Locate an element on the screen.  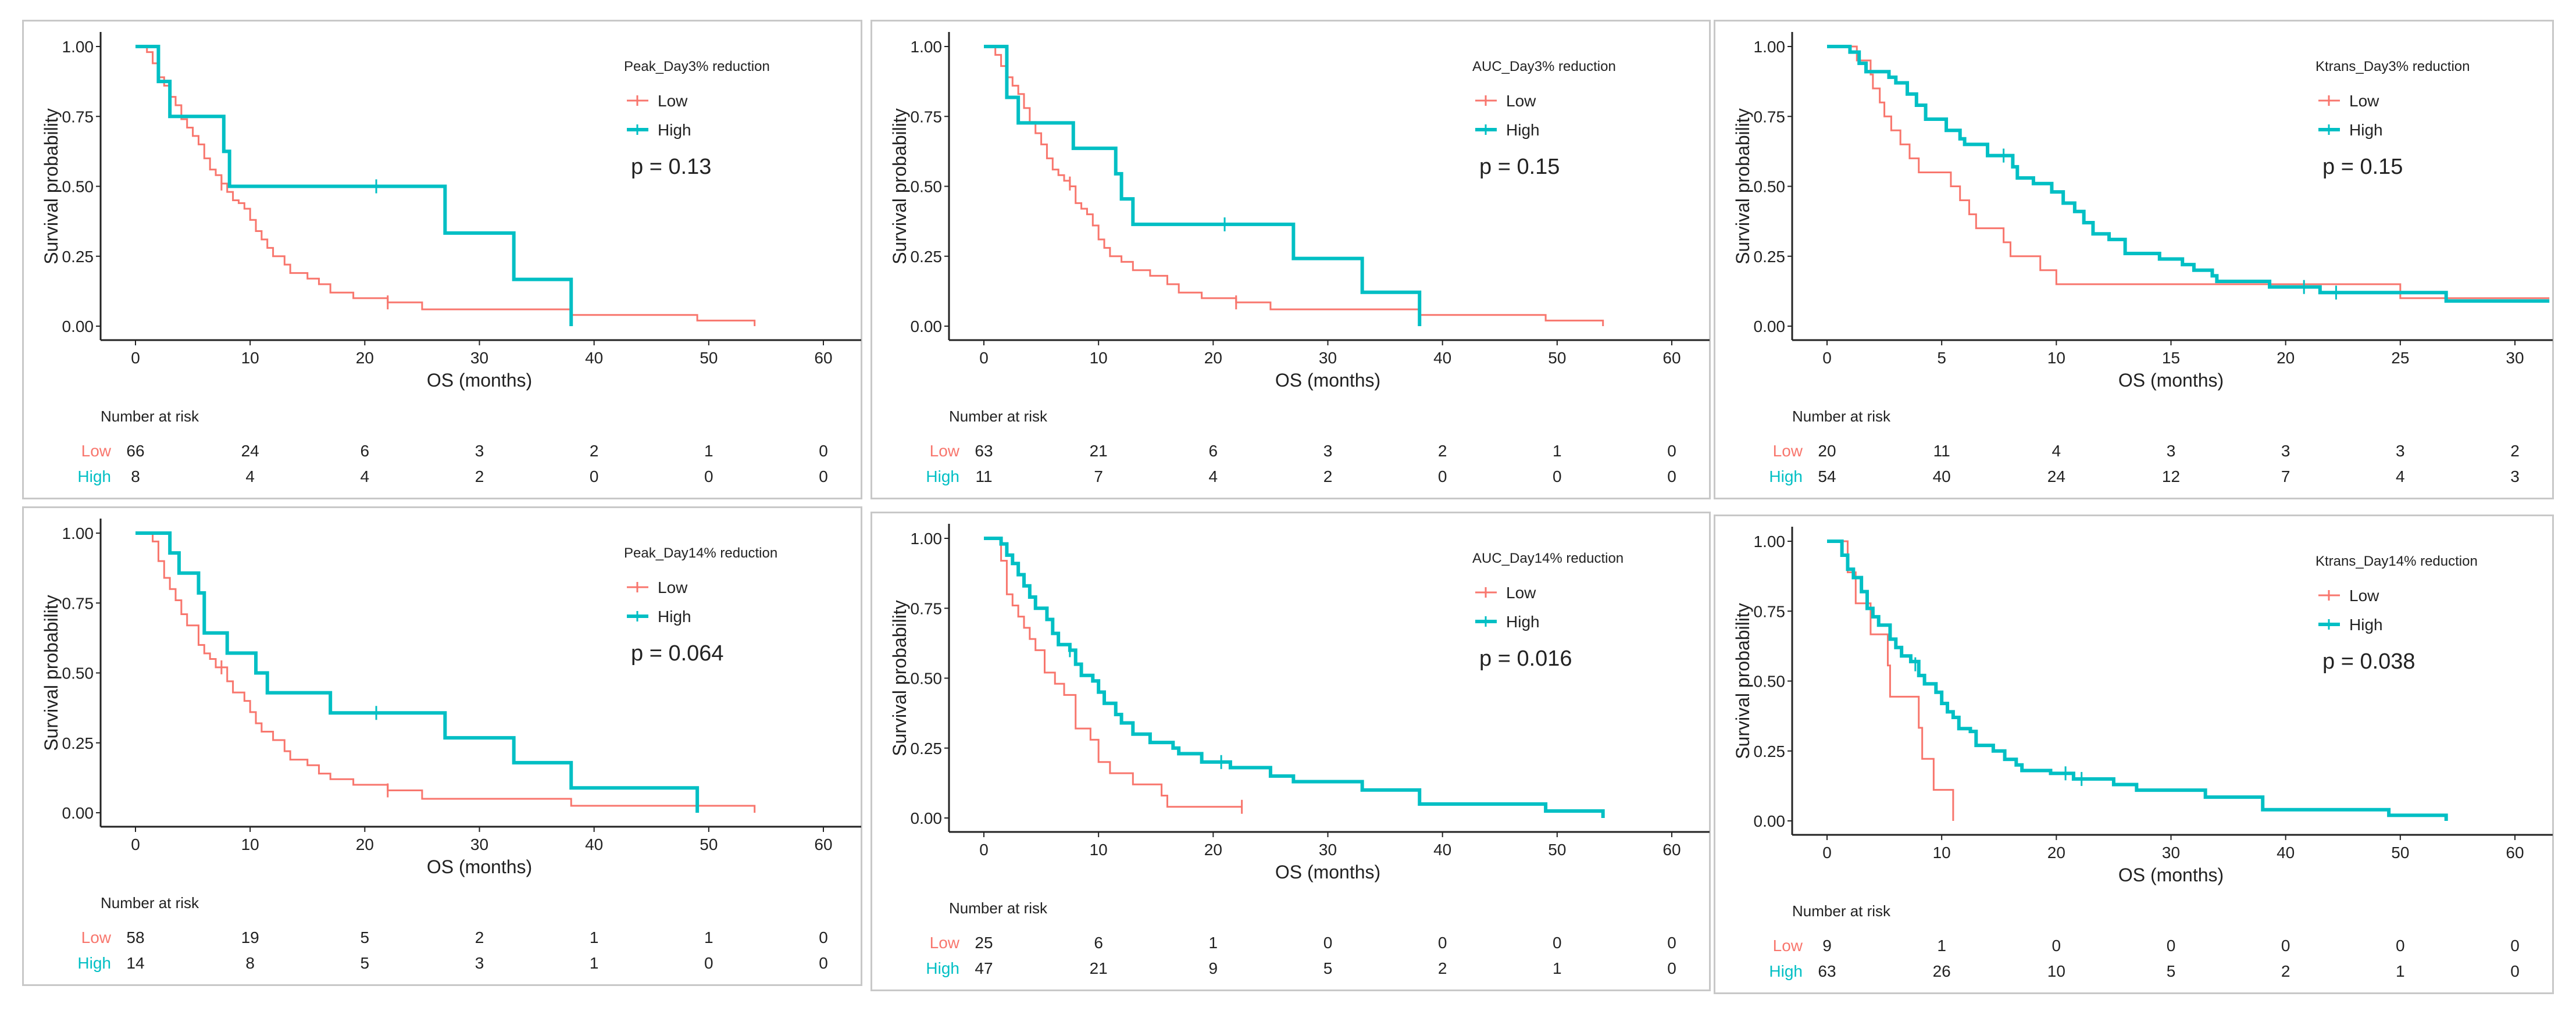
risk-count-low: 25 is located at coordinates (984, 943).